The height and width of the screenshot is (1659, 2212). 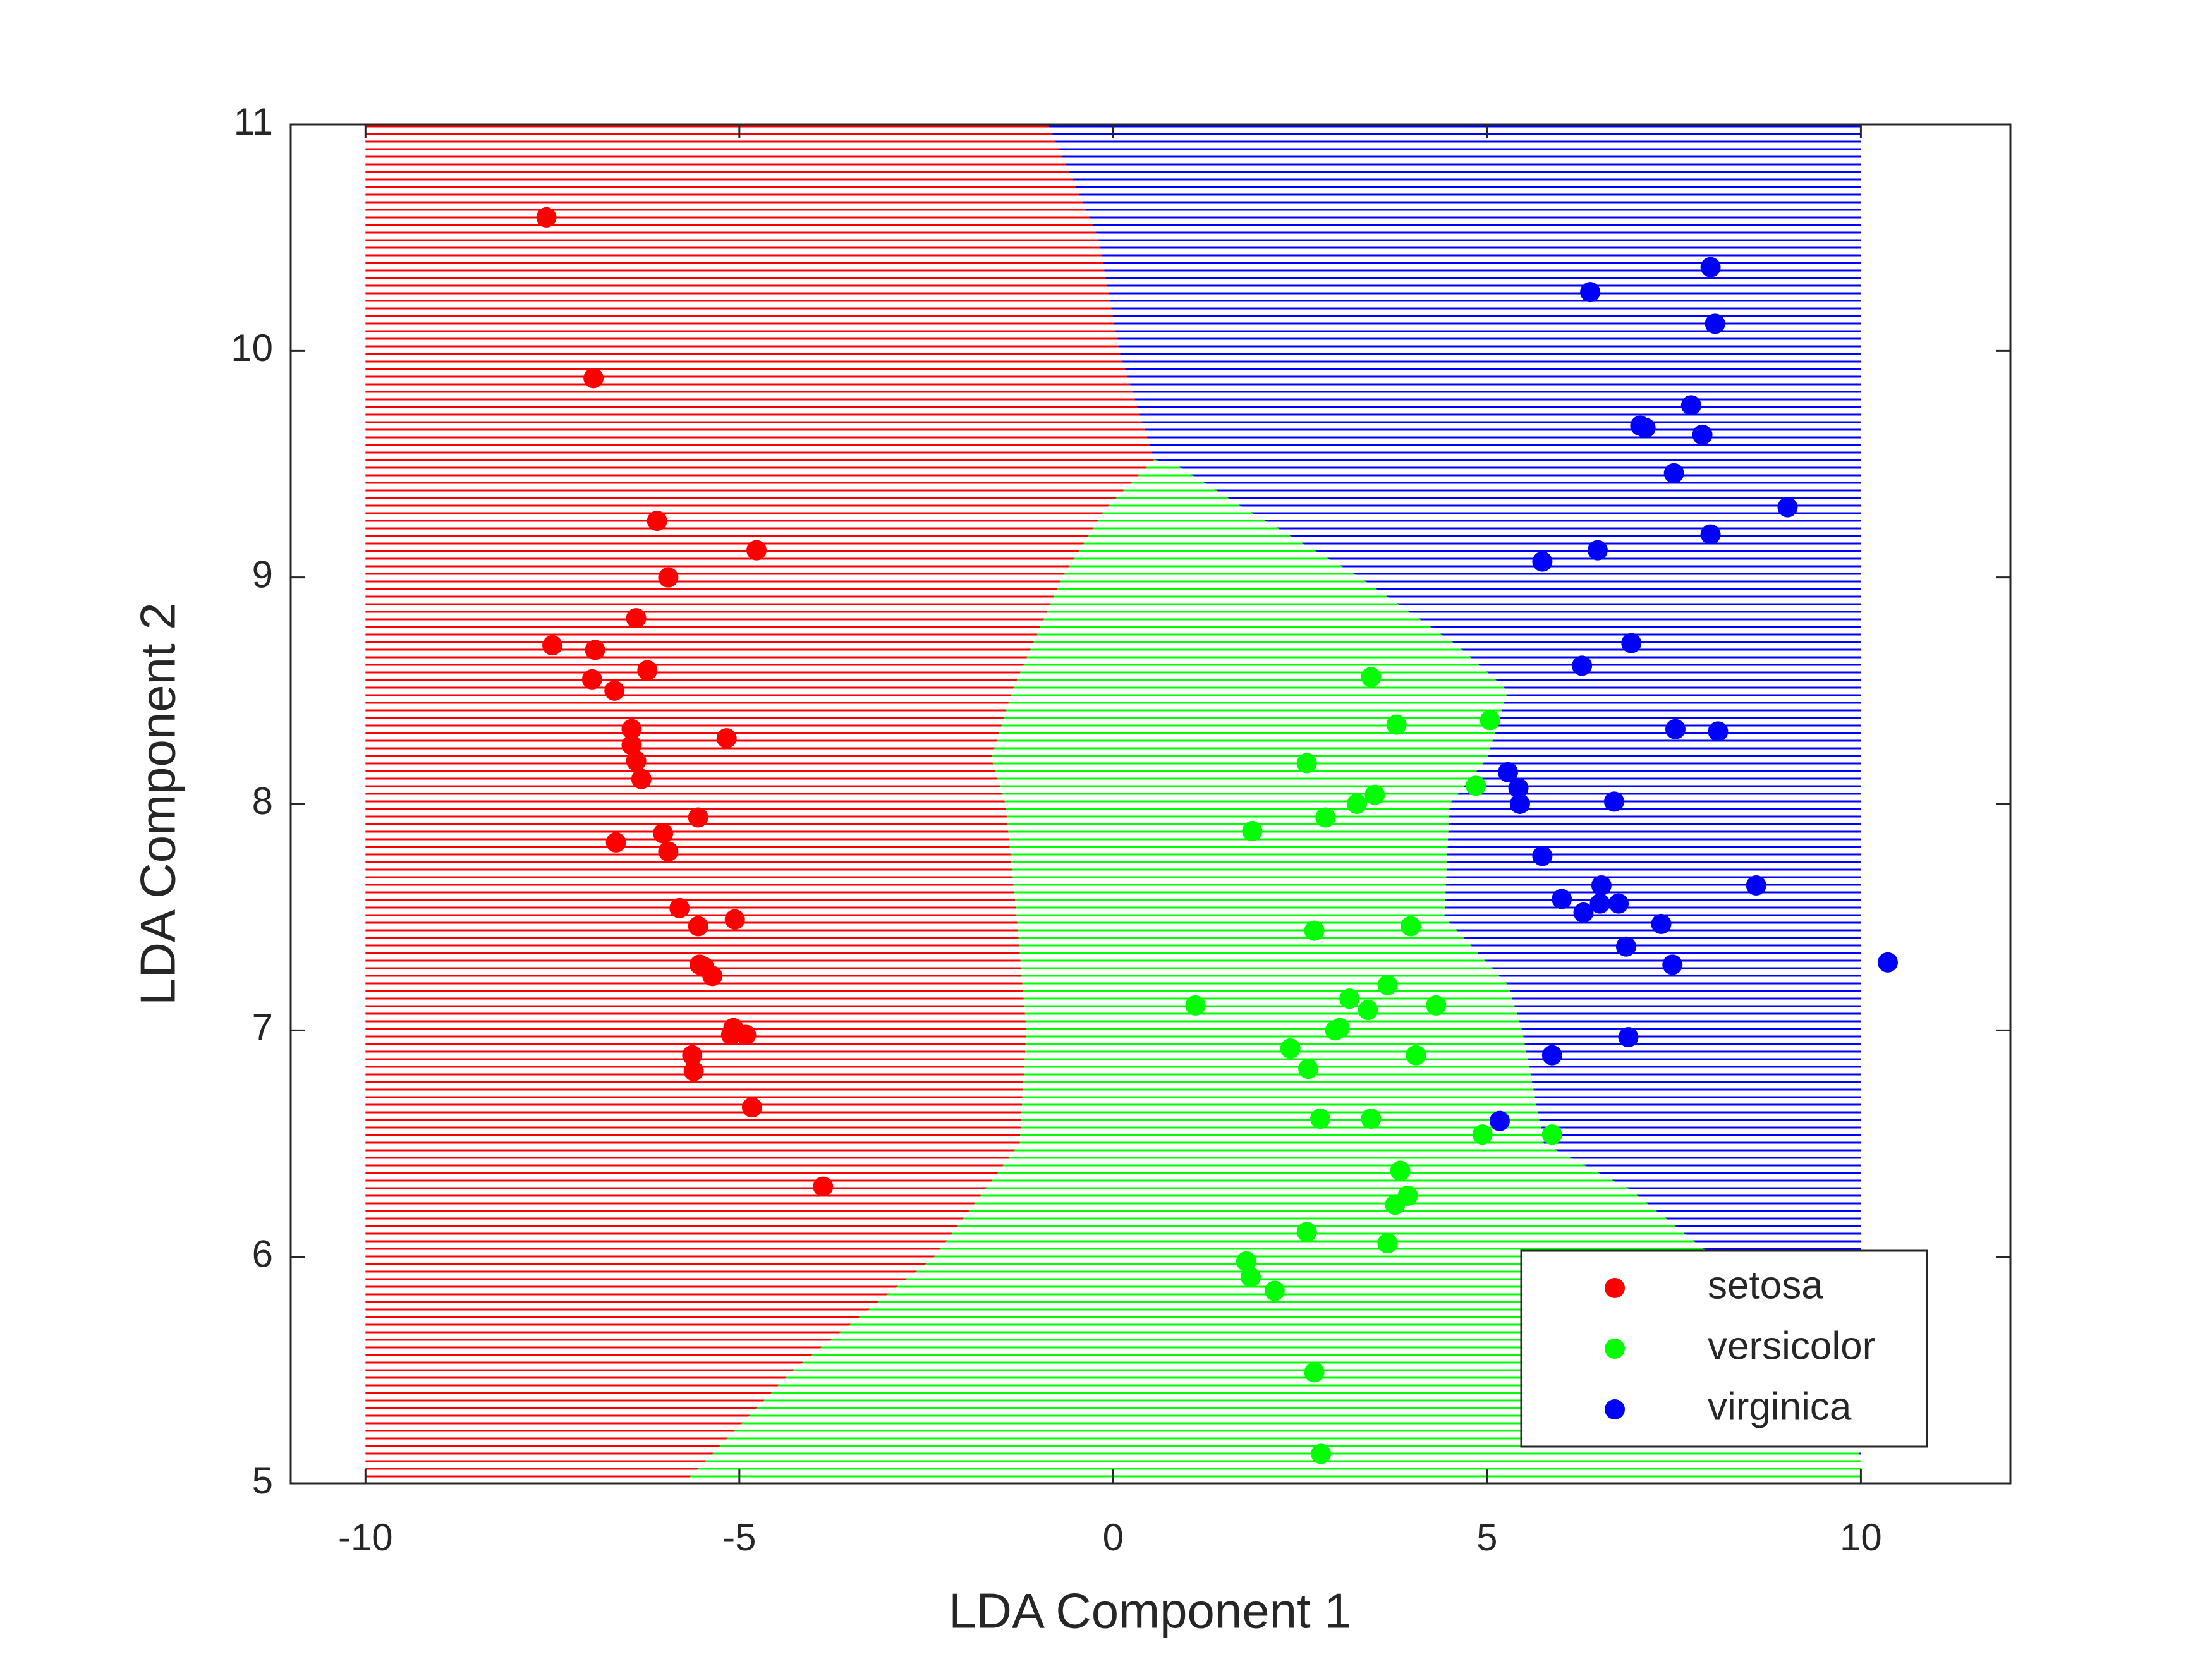 What do you see at coordinates (262, 1480) in the screenshot?
I see `y-tick-label: 5` at bounding box center [262, 1480].